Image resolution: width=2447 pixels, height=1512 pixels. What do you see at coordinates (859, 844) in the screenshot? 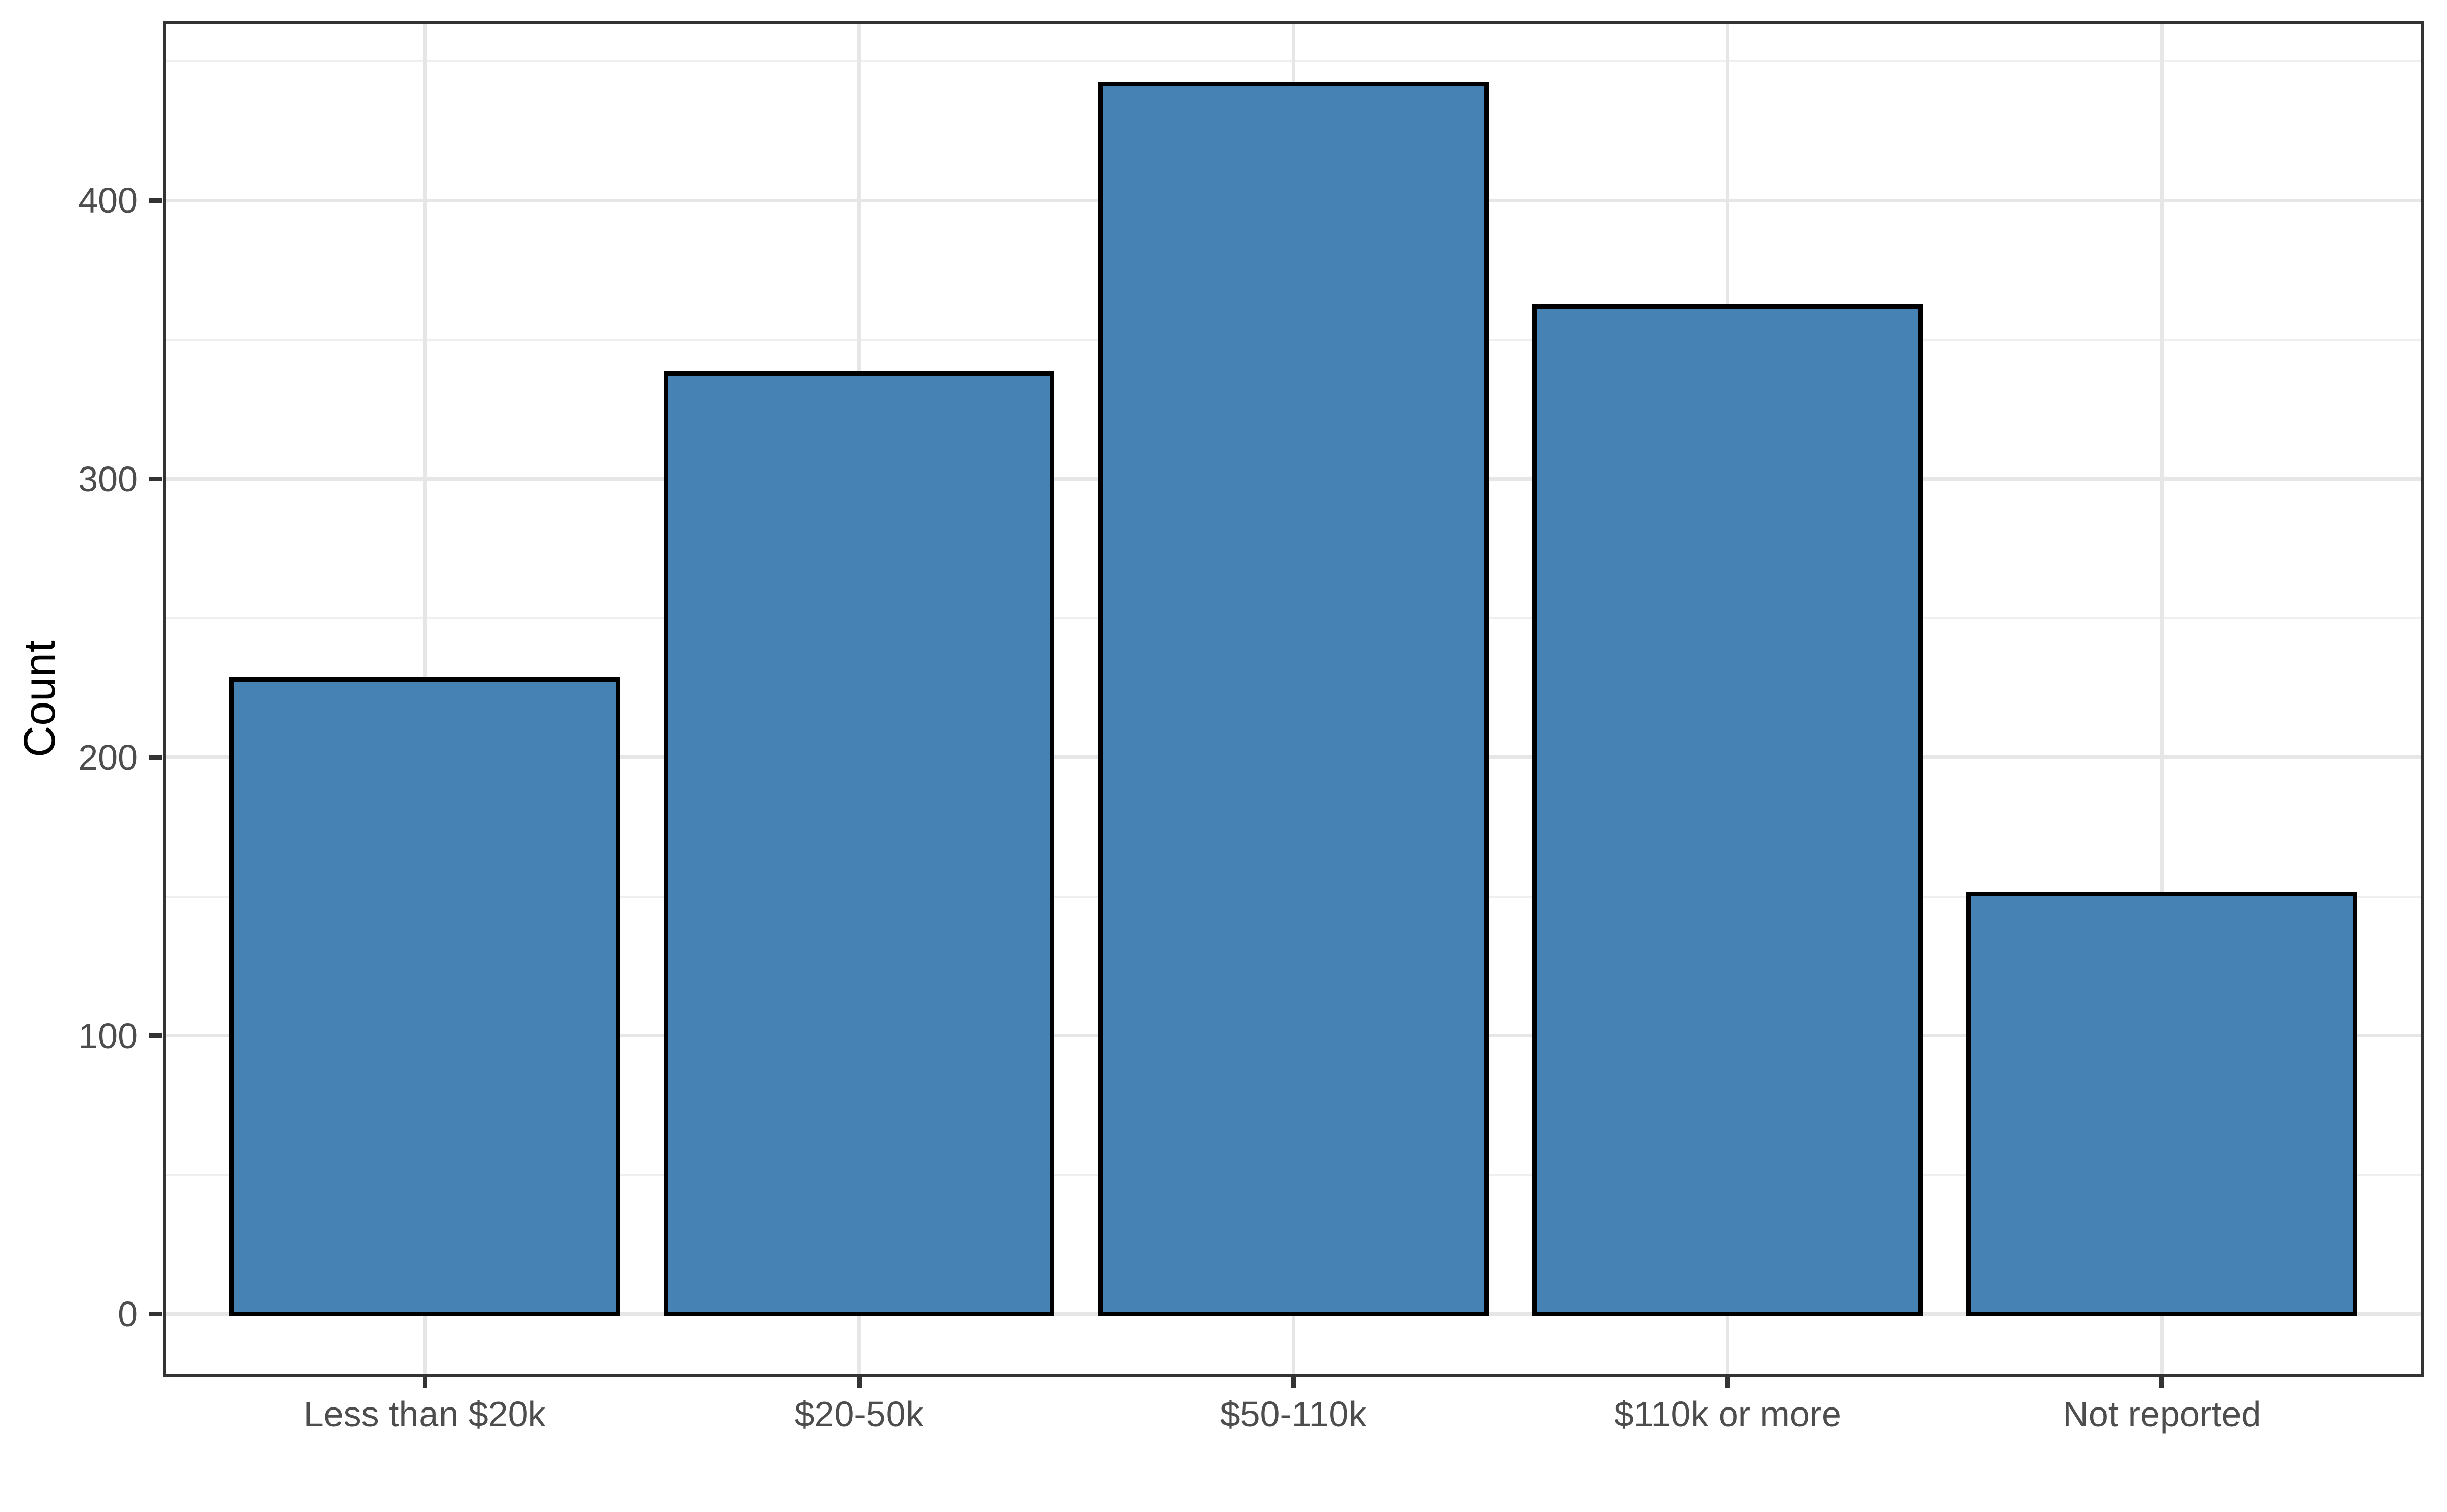
I see `bar--20-50k` at bounding box center [859, 844].